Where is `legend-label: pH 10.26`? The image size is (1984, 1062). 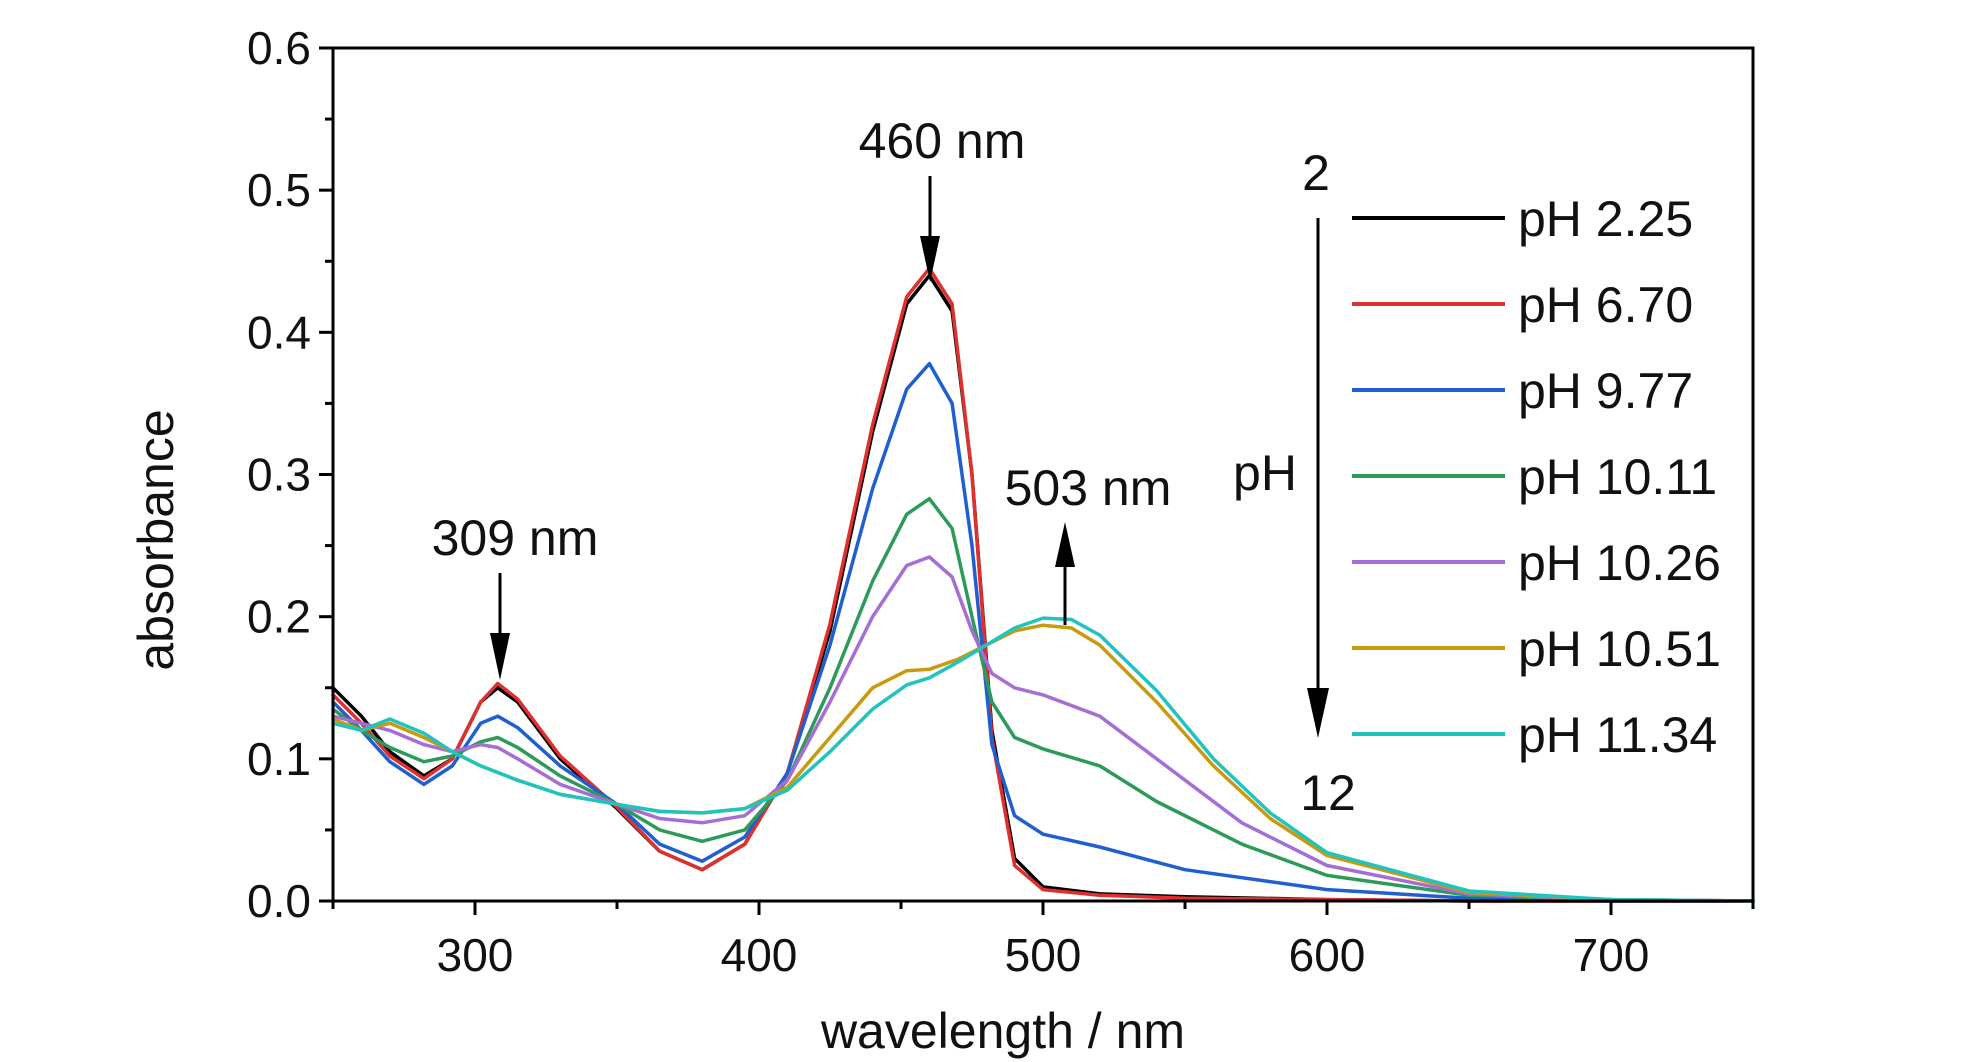
legend-label: pH 10.26 is located at coordinates (1619, 563).